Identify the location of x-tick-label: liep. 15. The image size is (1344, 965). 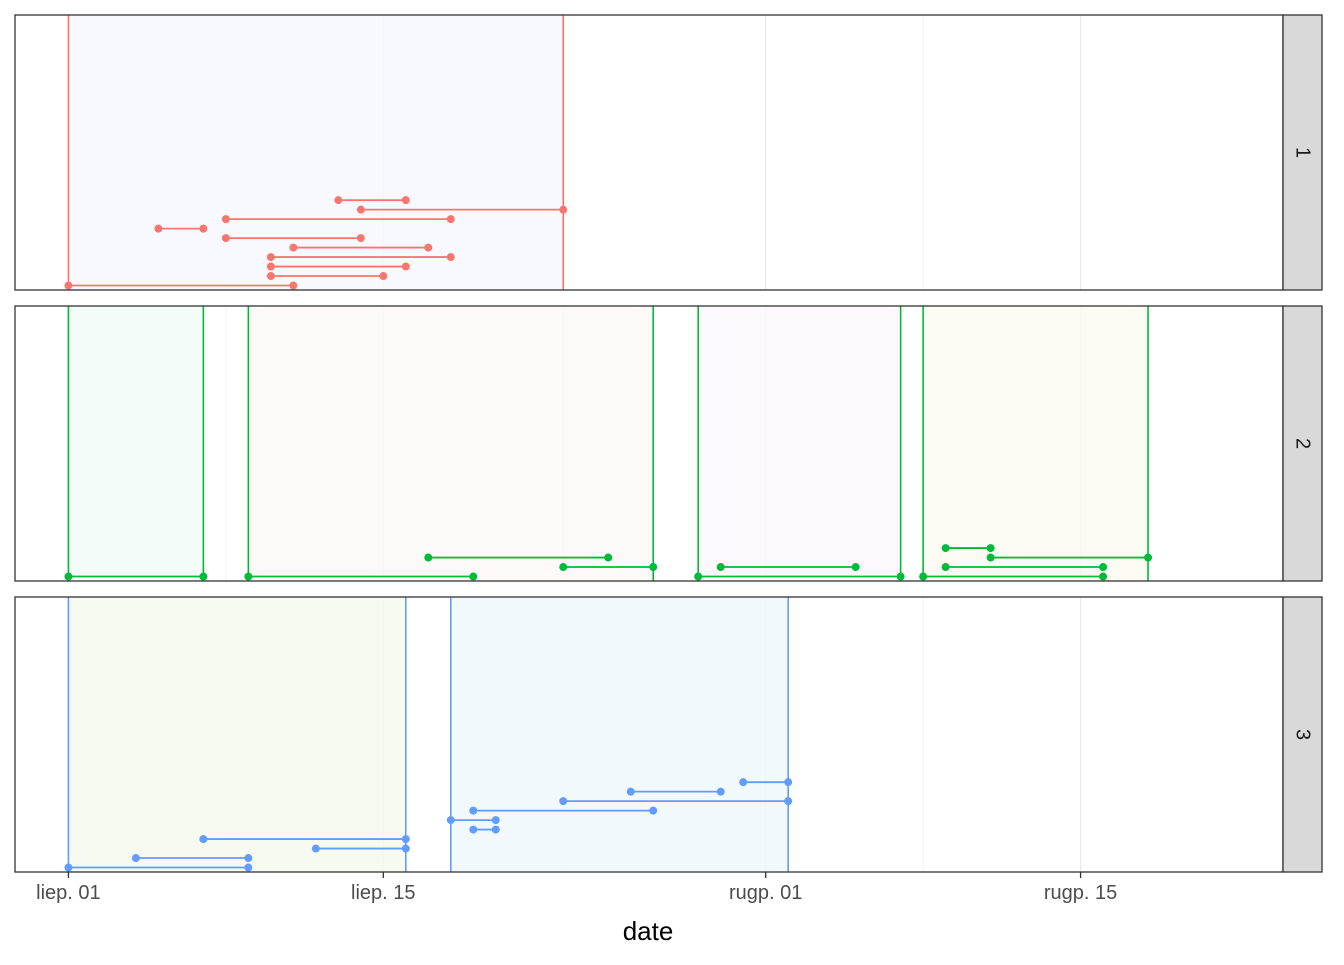
(383, 893).